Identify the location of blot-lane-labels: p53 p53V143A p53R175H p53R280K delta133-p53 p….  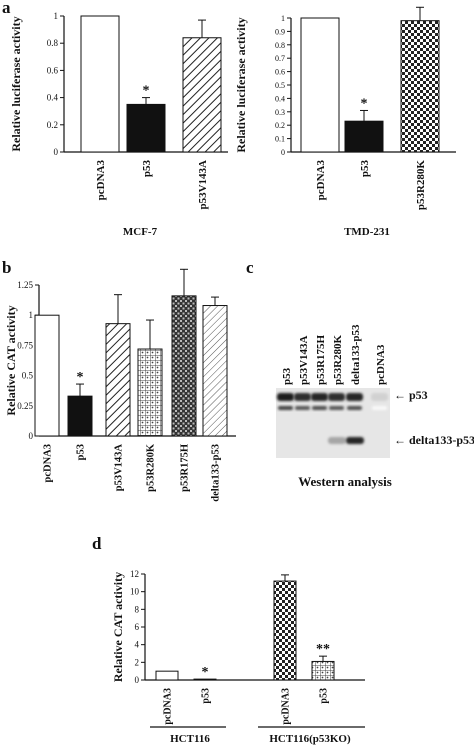
(334, 354).